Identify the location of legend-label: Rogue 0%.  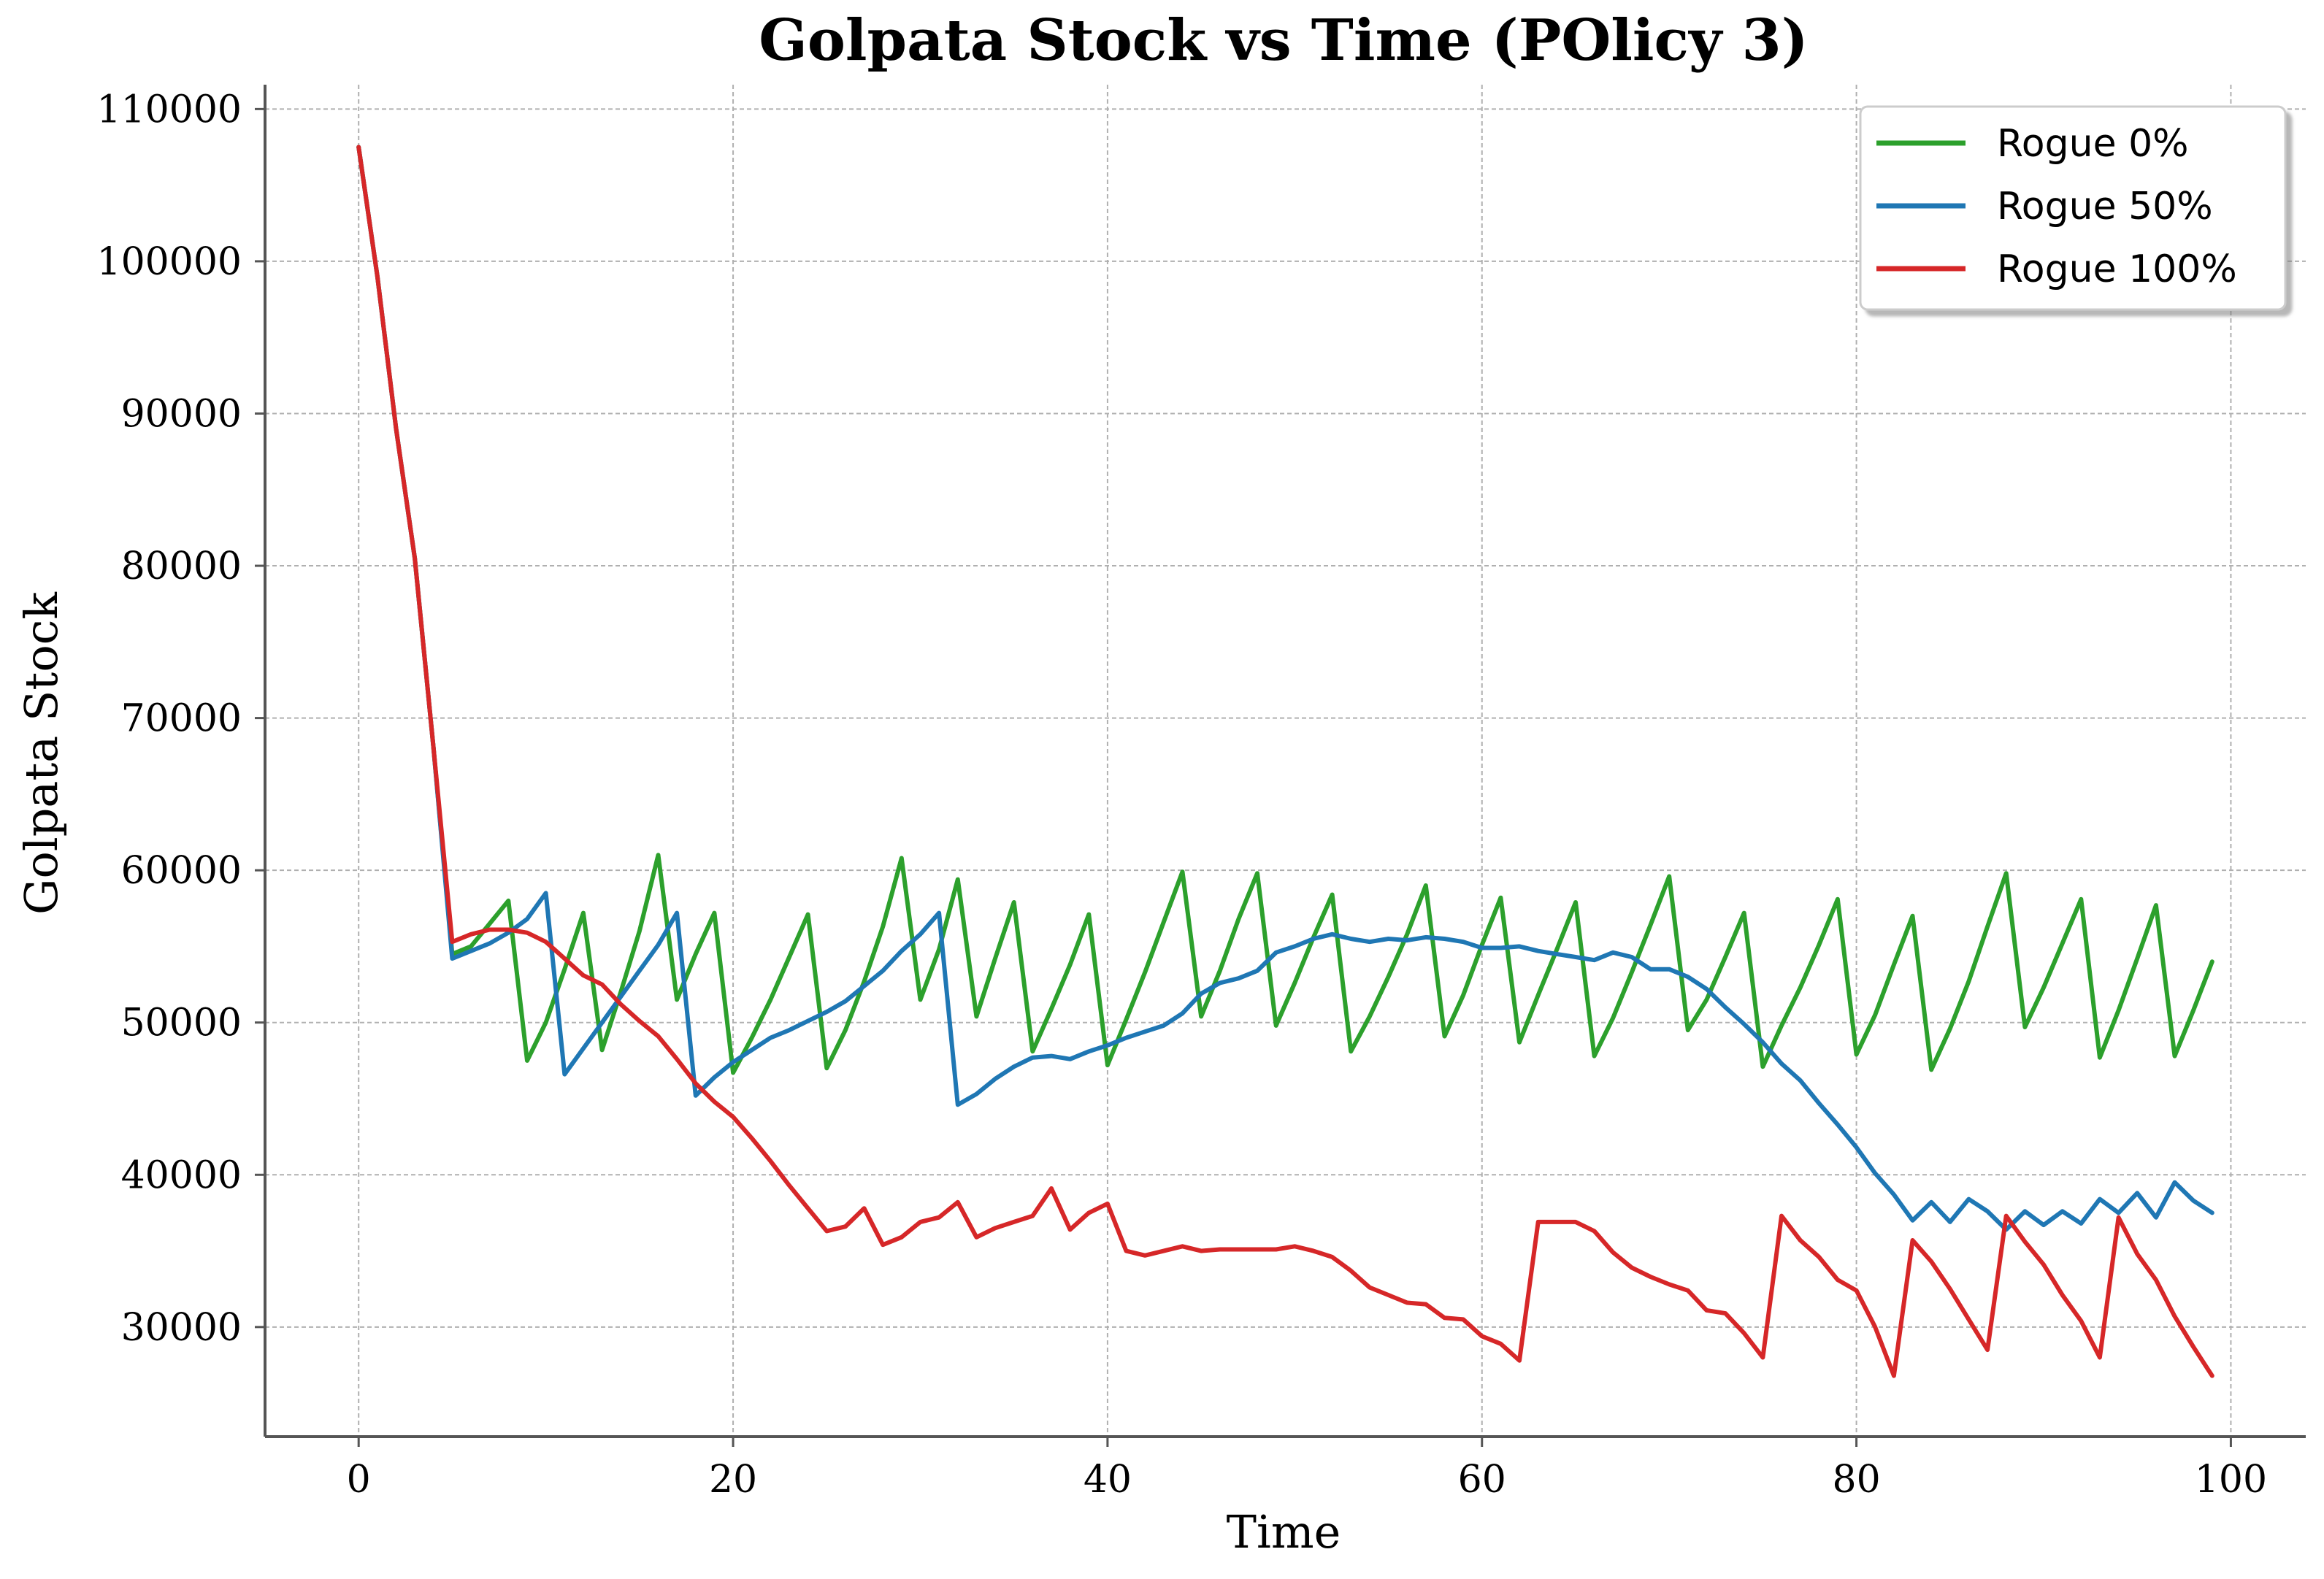
(2093, 144).